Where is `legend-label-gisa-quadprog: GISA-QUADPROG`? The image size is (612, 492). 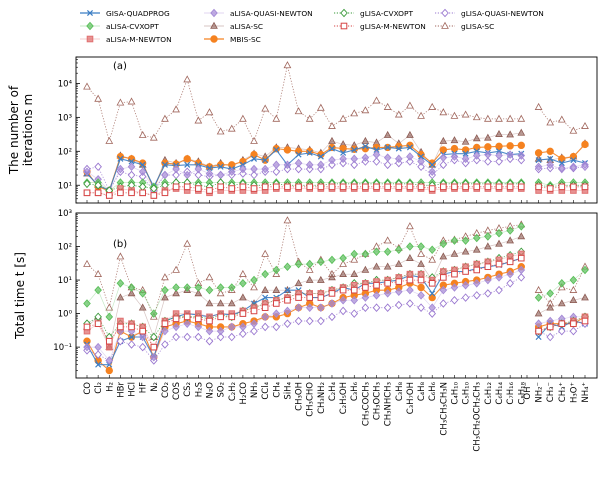
legend-label-gisa-quadprog: GISA-QUADPROG is located at coordinates (138, 13).